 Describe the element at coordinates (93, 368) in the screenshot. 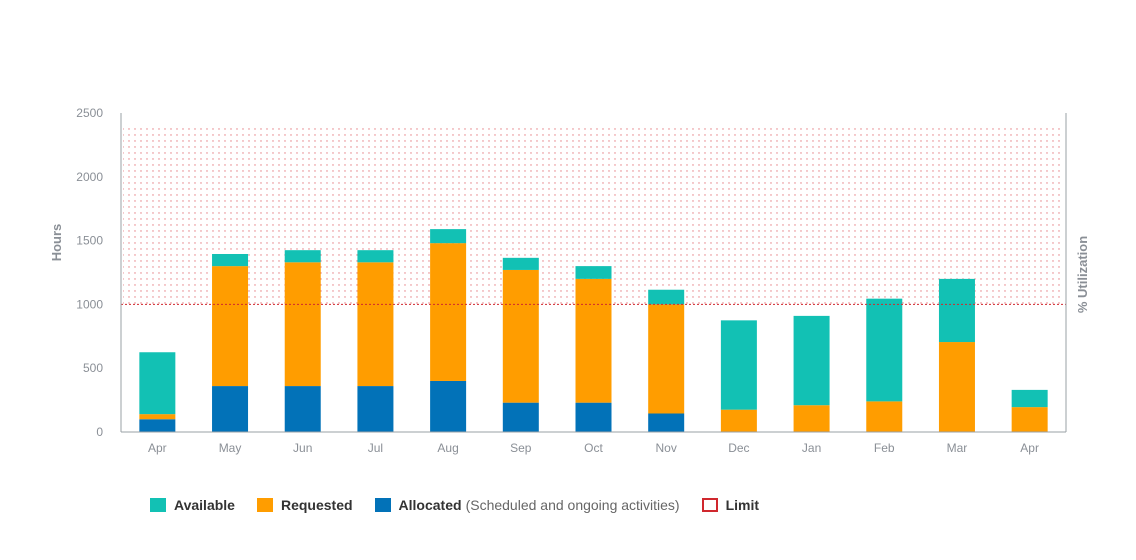

I see `y-tick-label: 500` at that location.